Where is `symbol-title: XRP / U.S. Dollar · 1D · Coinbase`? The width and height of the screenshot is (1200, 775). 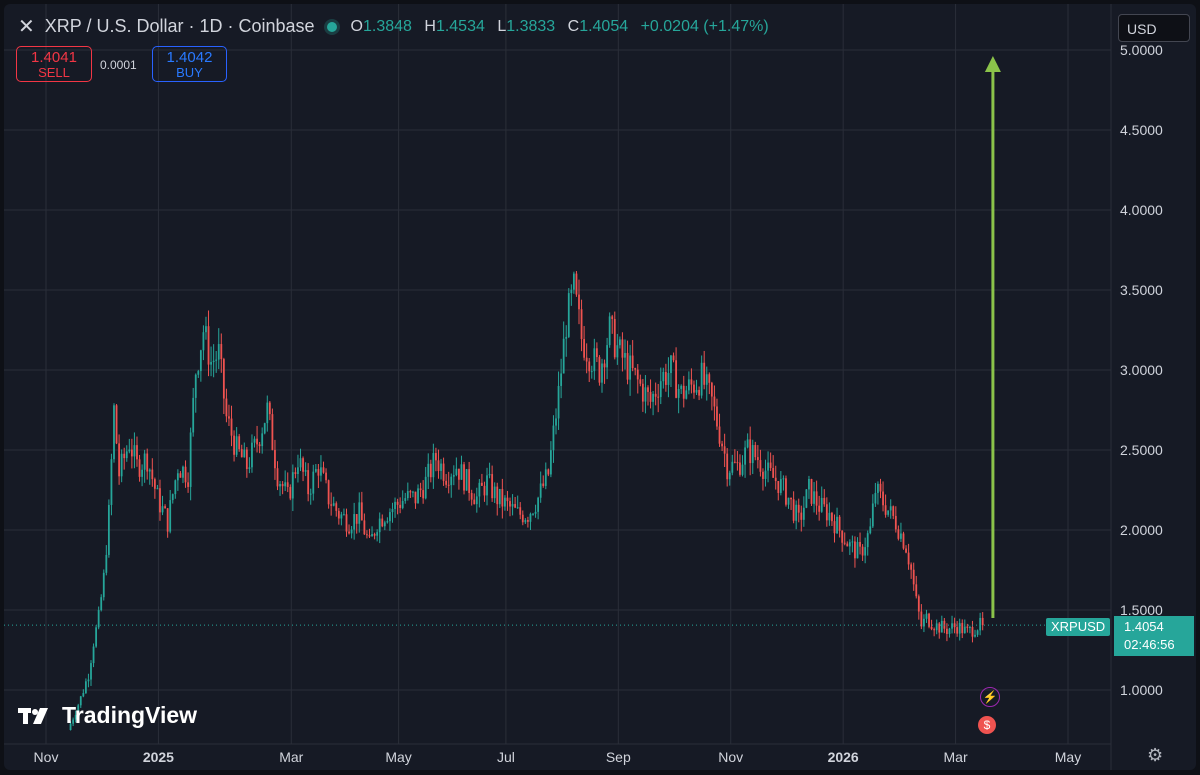 symbol-title: XRP / U.S. Dollar · 1D · Coinbase is located at coordinates (179, 26).